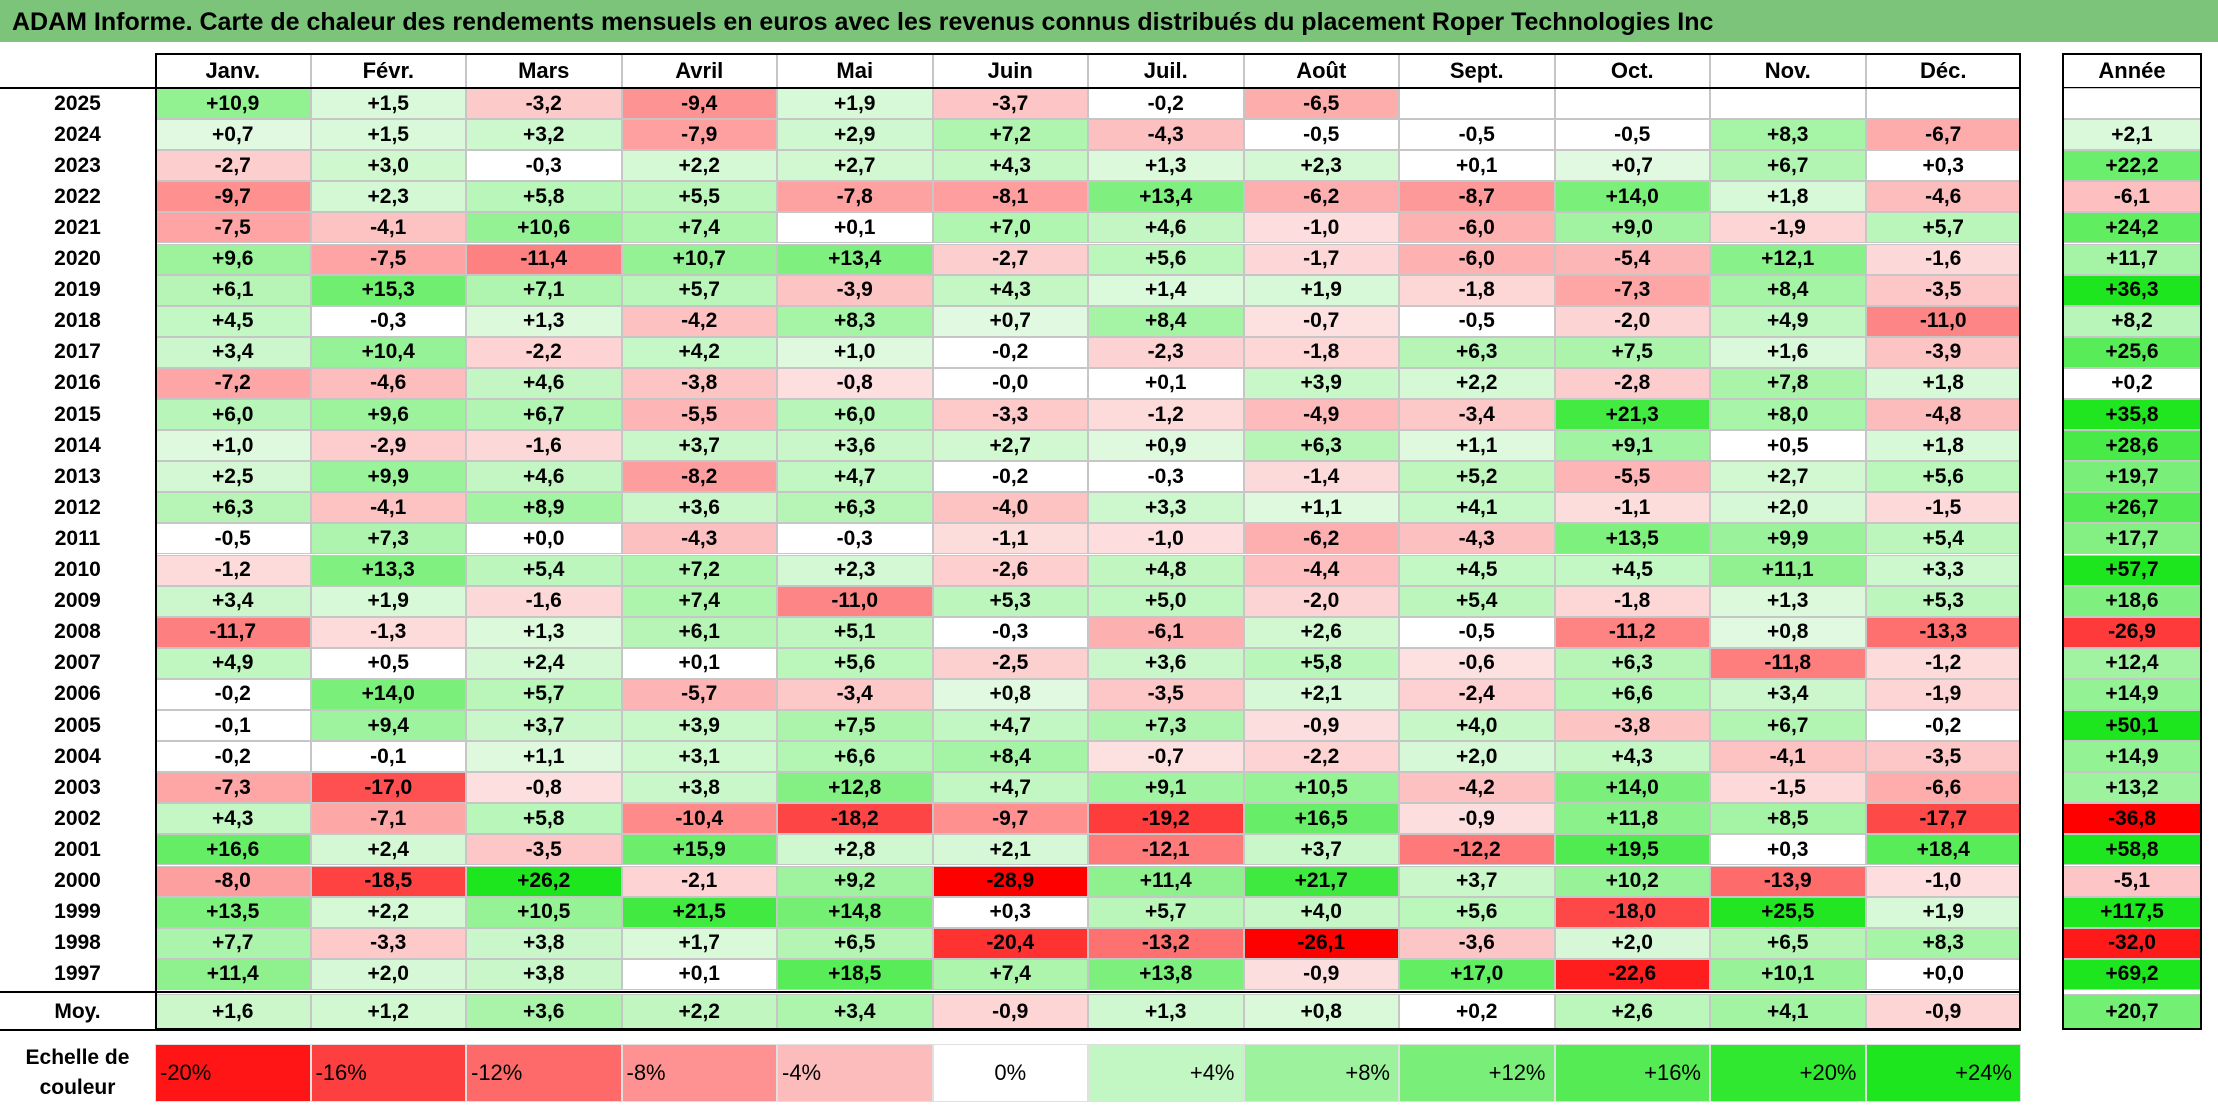 This screenshot has width=2218, height=1106. What do you see at coordinates (699, 1011) in the screenshot?
I see `average-cell: +2,2` at bounding box center [699, 1011].